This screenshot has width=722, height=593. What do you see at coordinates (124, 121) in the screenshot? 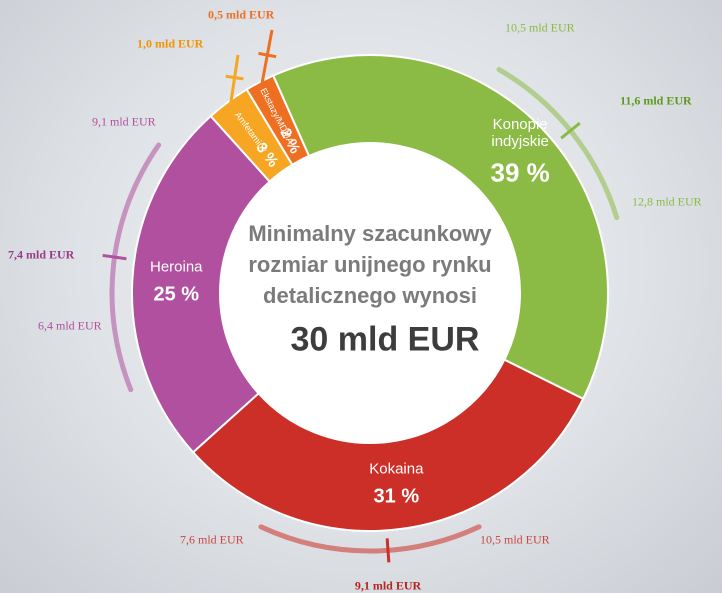
I see `estimate-high: 9,1 mld EUR` at bounding box center [124, 121].